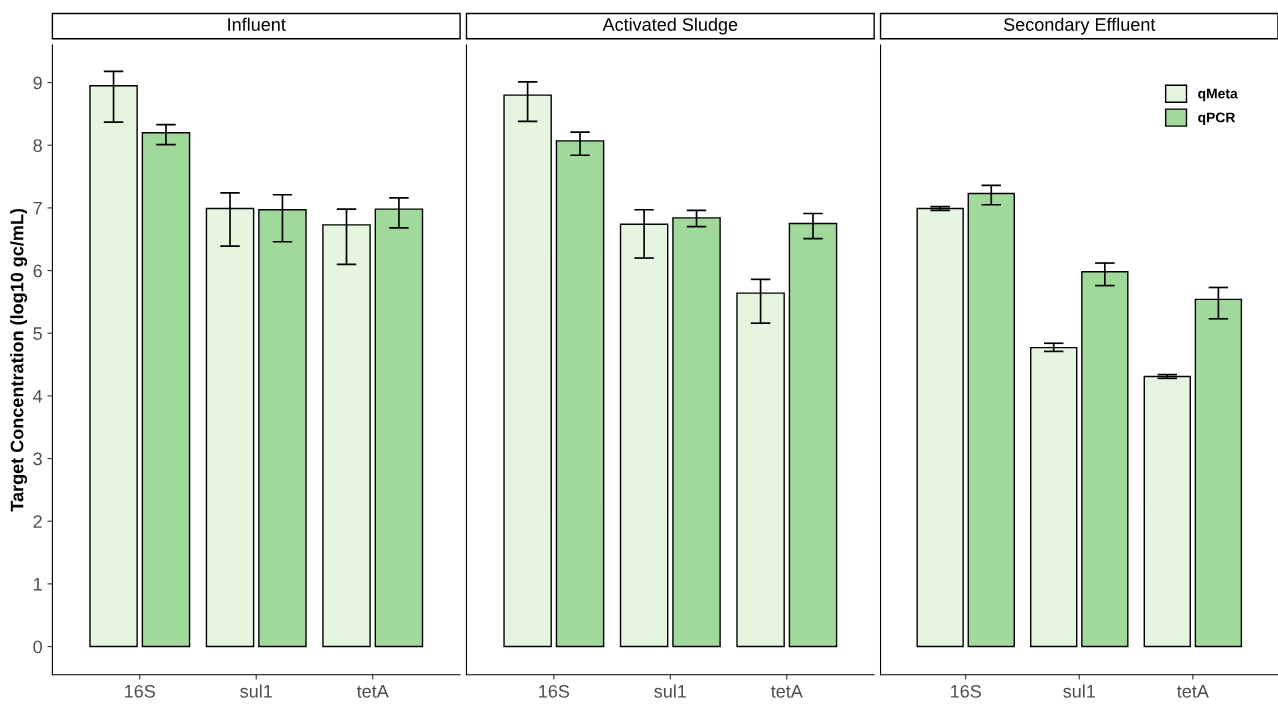 This screenshot has width=1278, height=714. I want to click on y-tick-label: 0, so click(37, 647).